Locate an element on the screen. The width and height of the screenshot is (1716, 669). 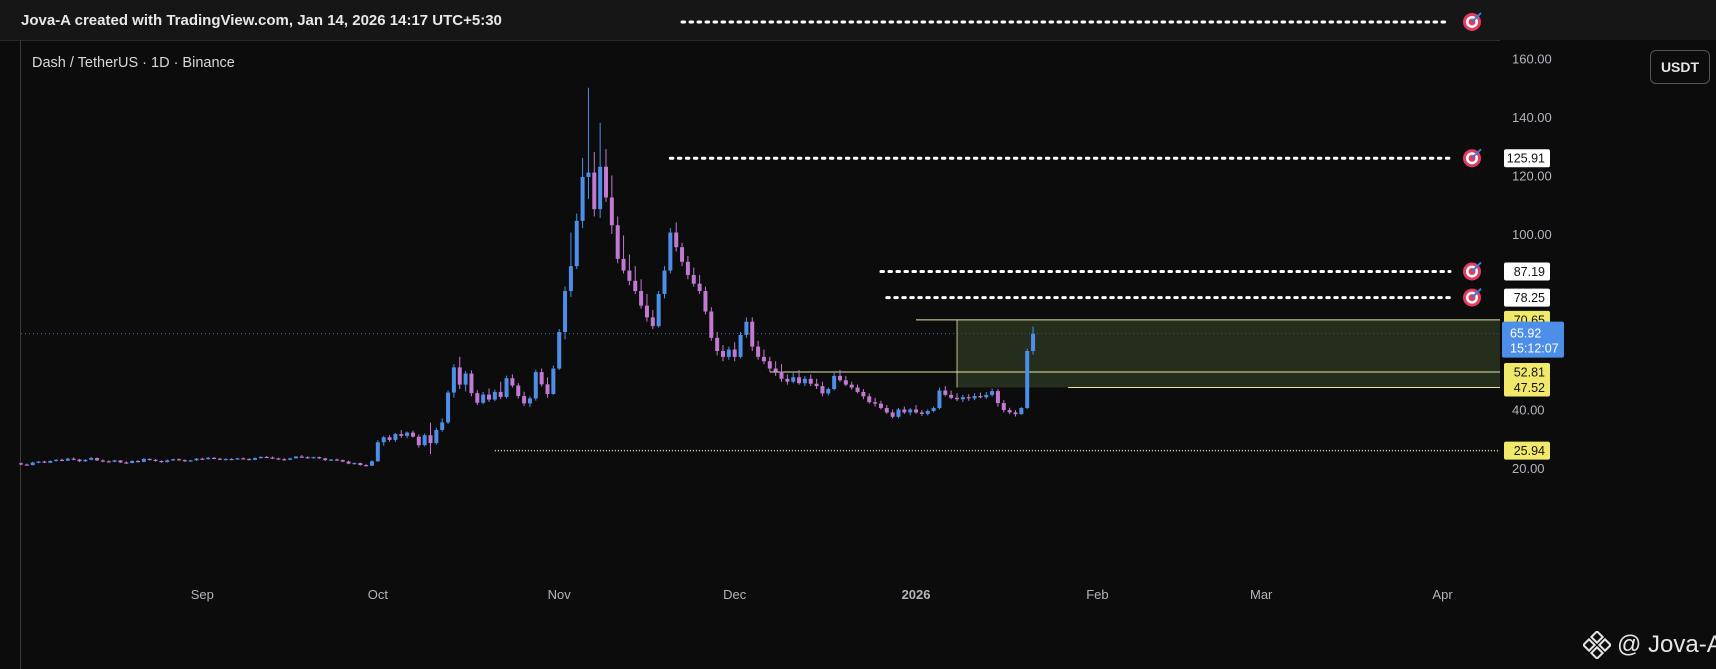
x-tick-label: Nov is located at coordinates (560, 594).